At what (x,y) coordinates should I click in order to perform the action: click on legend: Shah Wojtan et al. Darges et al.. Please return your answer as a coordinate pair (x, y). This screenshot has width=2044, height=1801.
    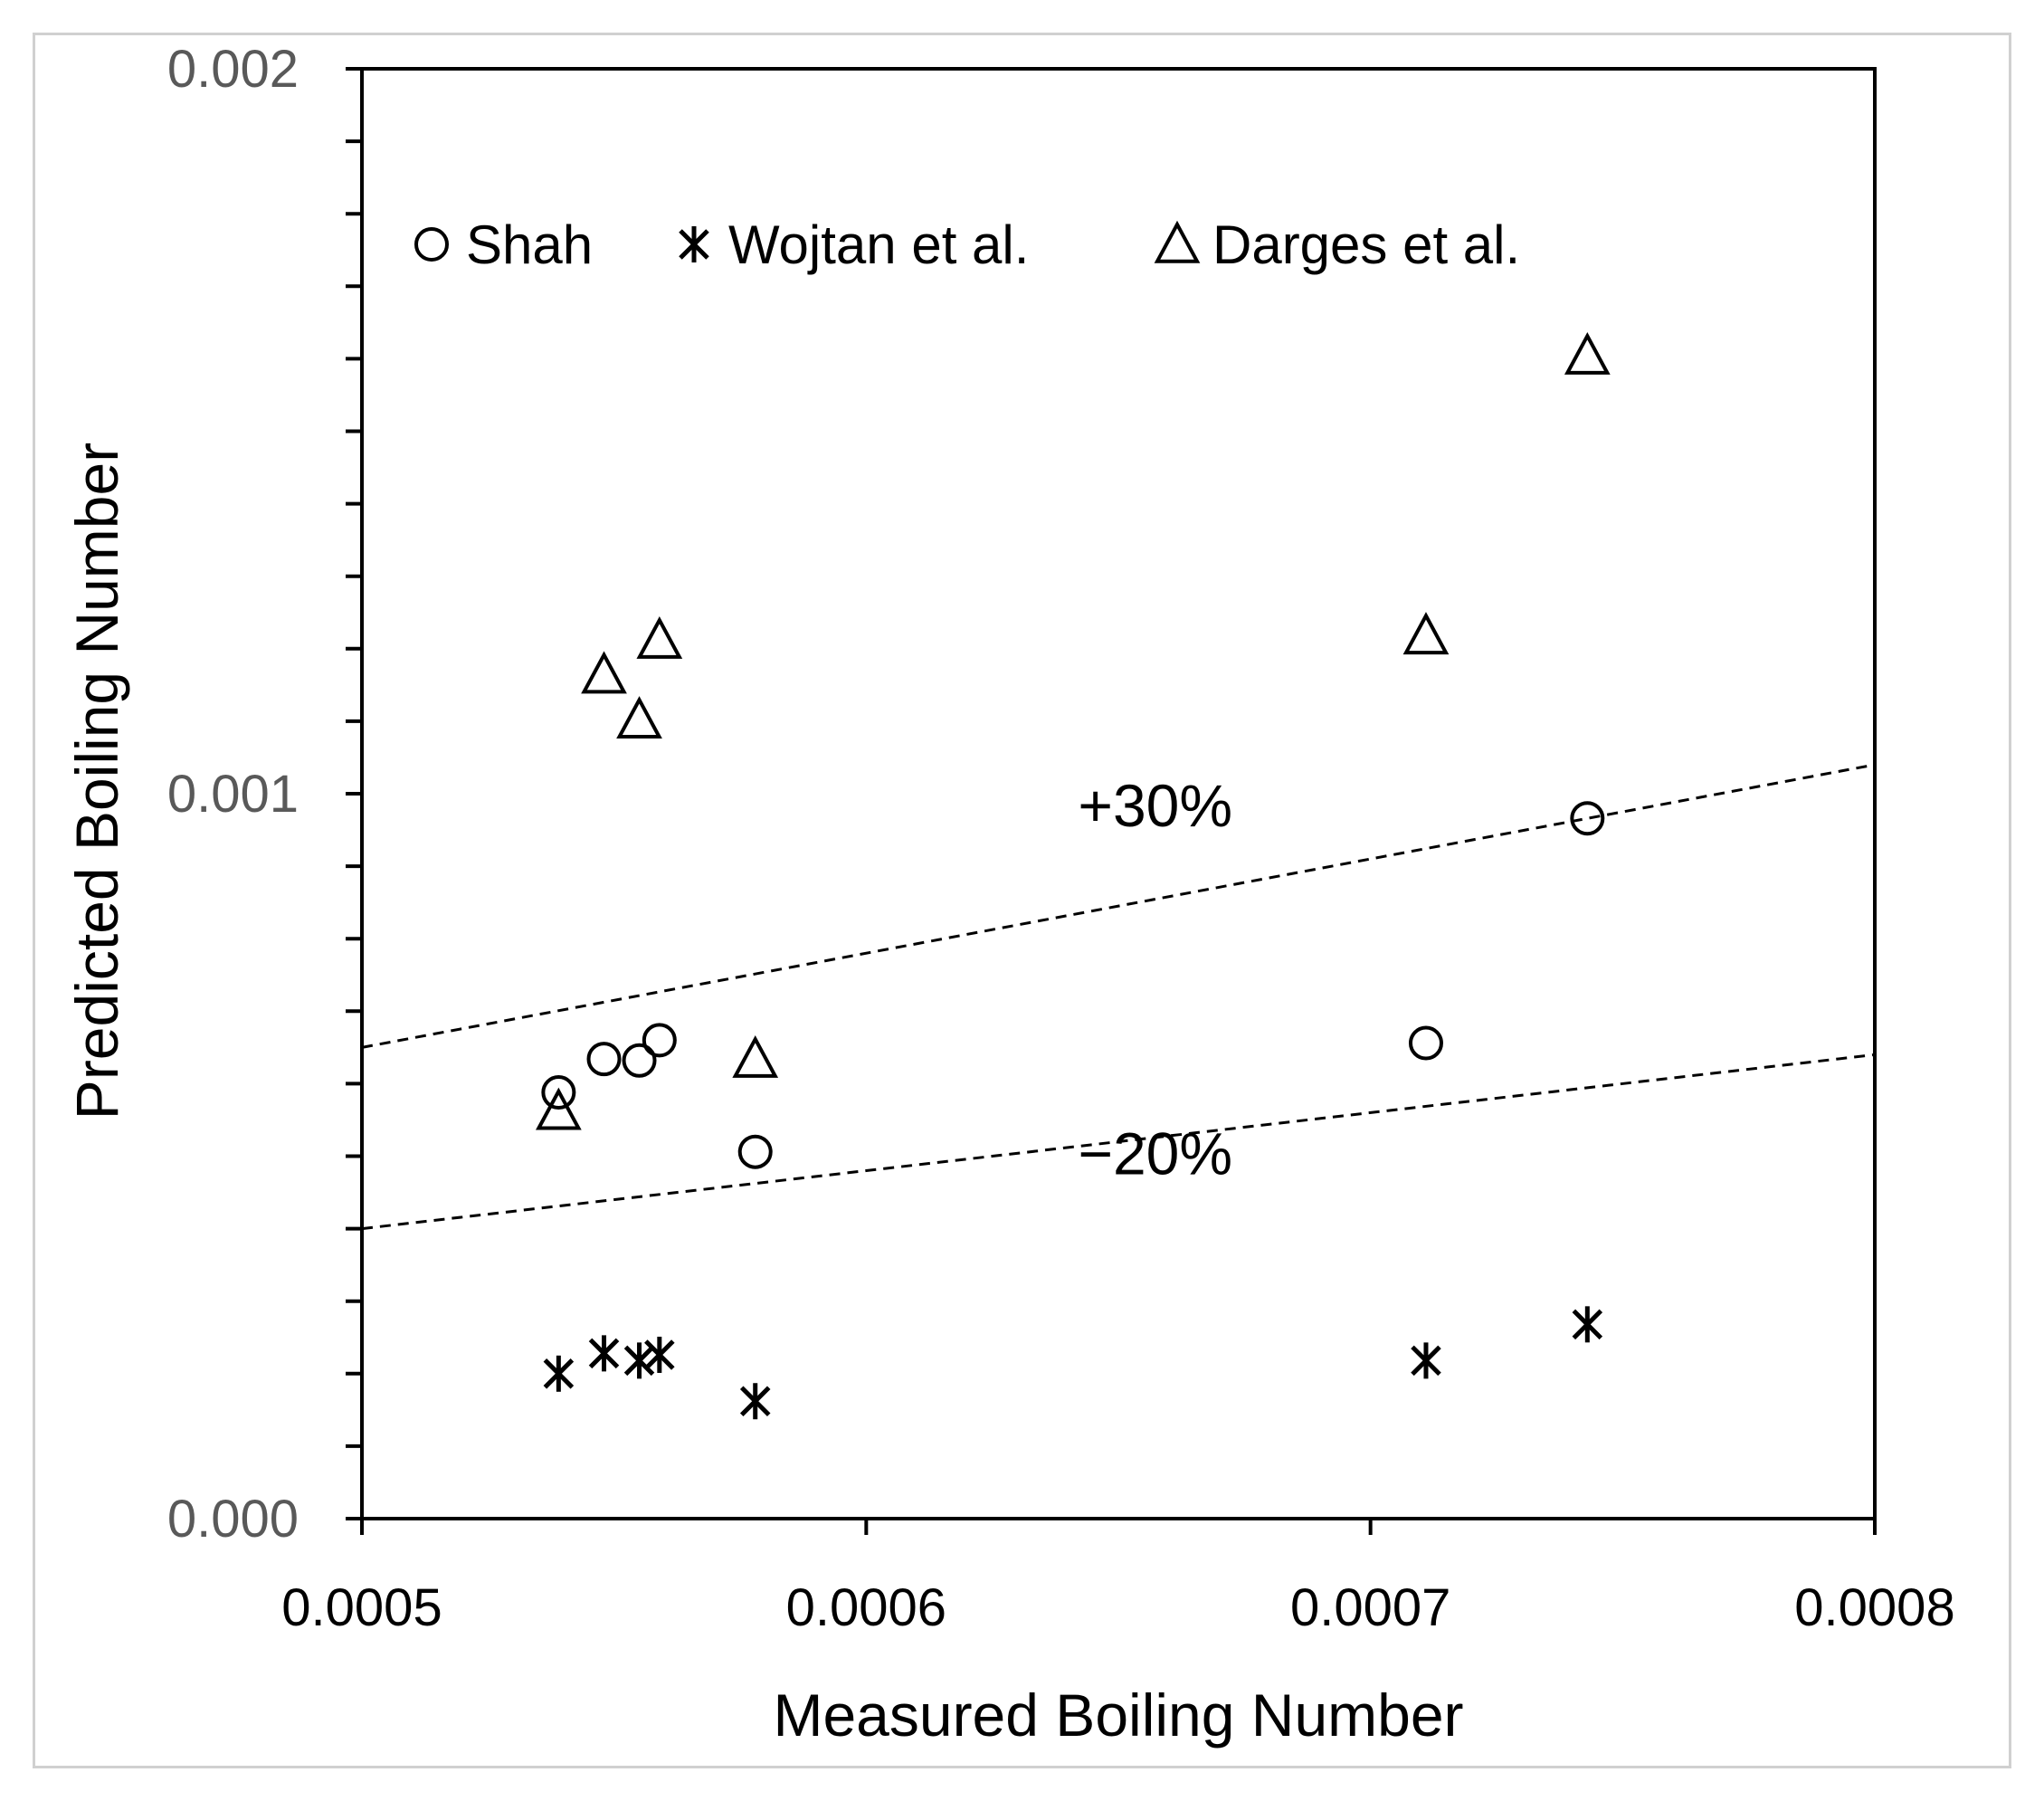
    Looking at the image, I should click on (967, 244).